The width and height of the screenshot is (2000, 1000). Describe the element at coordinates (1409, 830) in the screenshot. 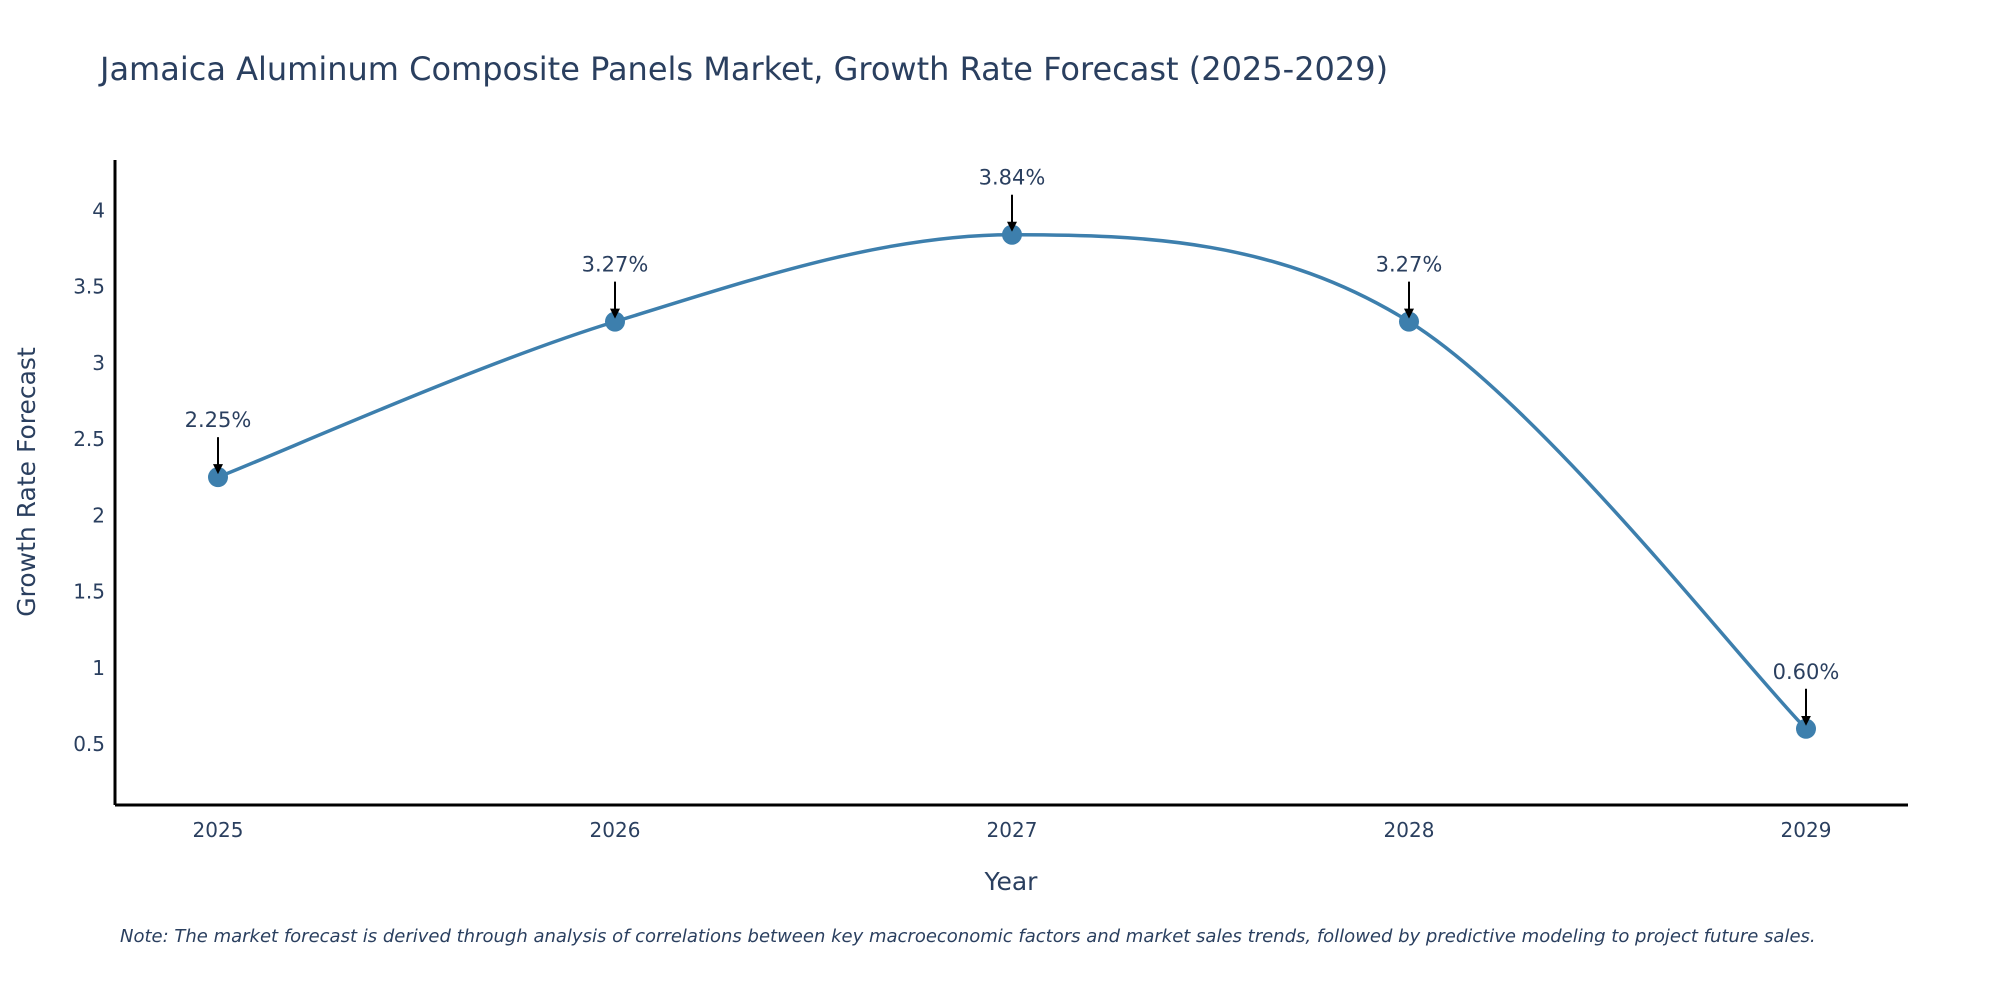

I see `x-tick-label: 2028` at that location.